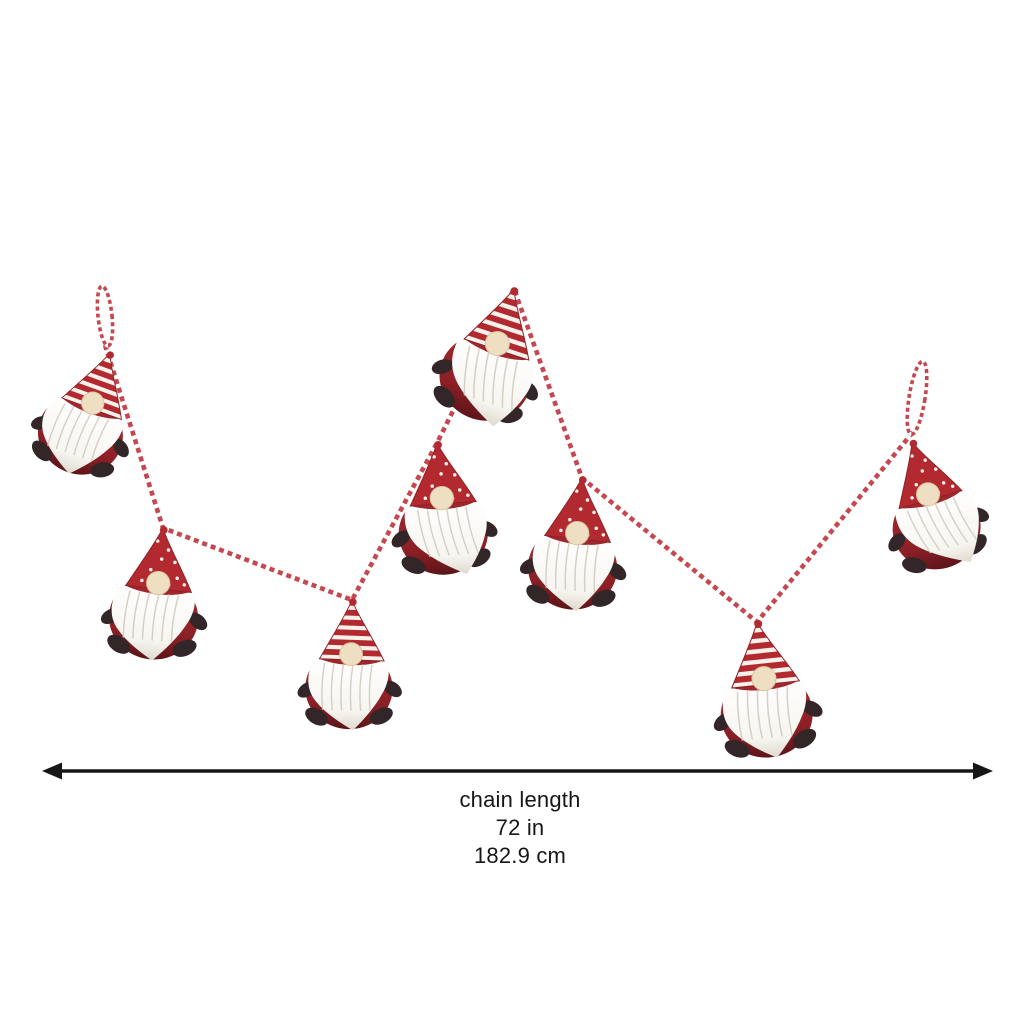  I want to click on gnome-ornament-3-striped-hat, so click(349, 664).